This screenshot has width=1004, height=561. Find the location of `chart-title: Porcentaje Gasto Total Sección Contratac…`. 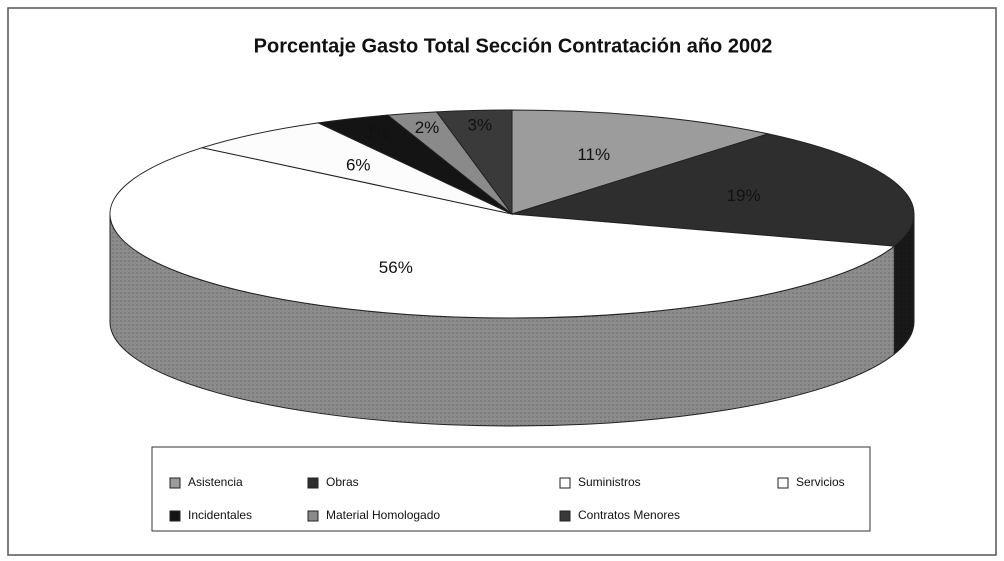

chart-title: Porcentaje Gasto Total Sección Contratac… is located at coordinates (513, 46).